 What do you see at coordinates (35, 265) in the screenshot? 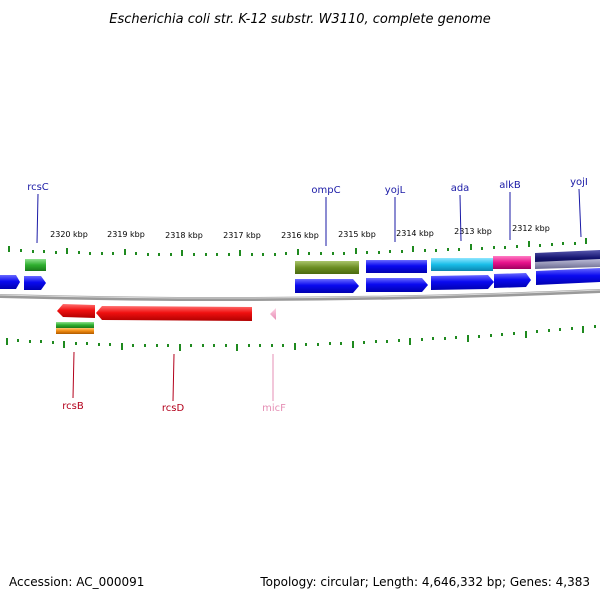
I see `feature-rcsC-green` at bounding box center [35, 265].